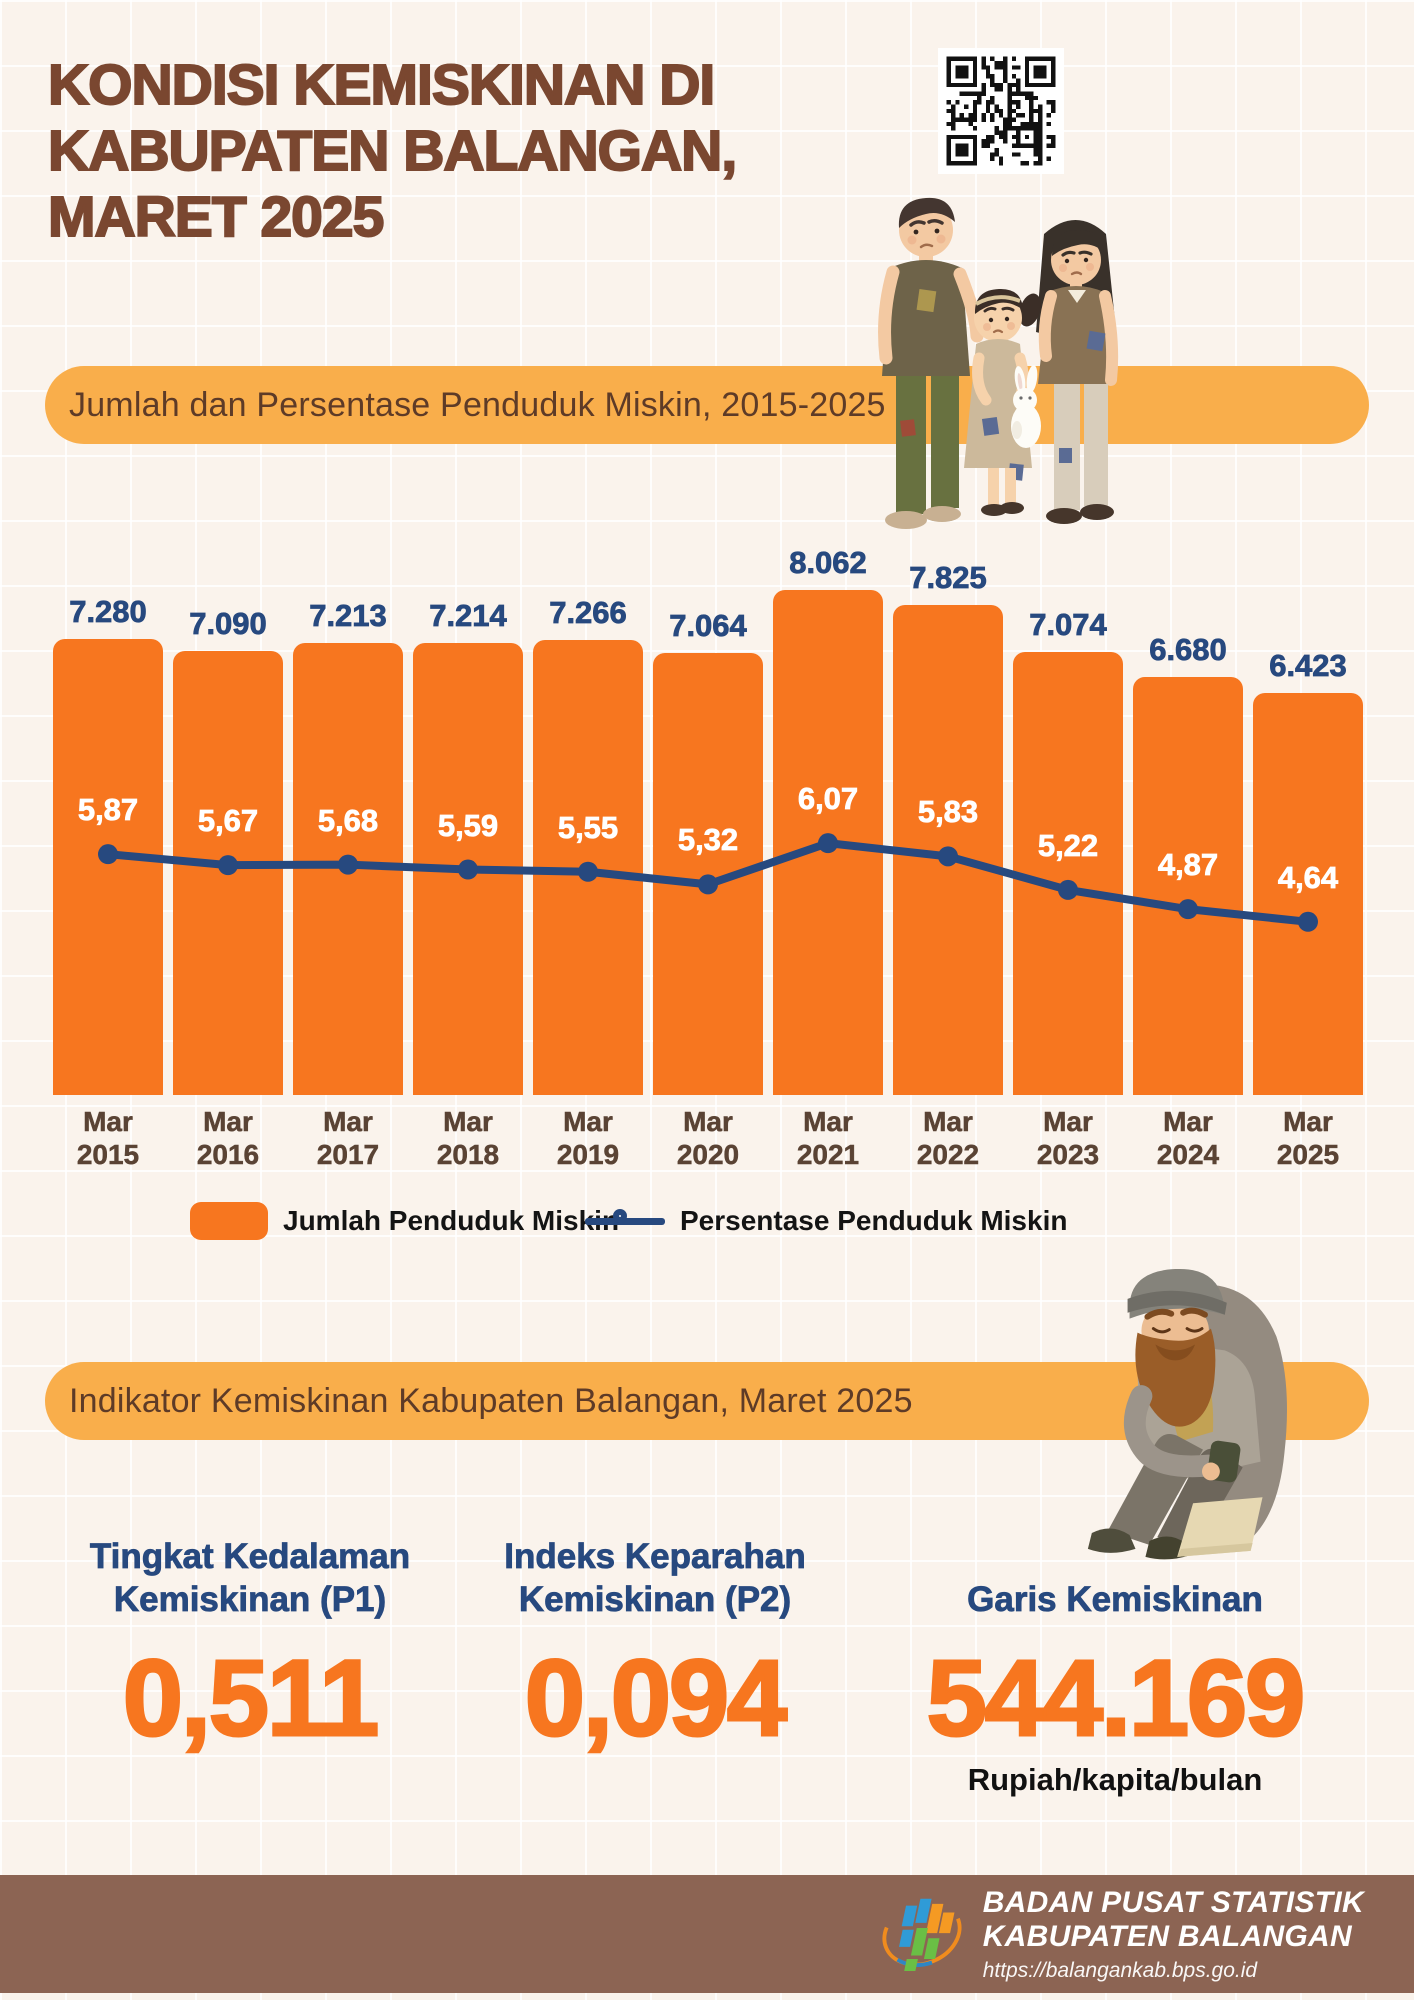 This screenshot has height=2000, width=1414. What do you see at coordinates (348, 1138) in the screenshot?
I see `x-axis-label: Mar 2017` at bounding box center [348, 1138].